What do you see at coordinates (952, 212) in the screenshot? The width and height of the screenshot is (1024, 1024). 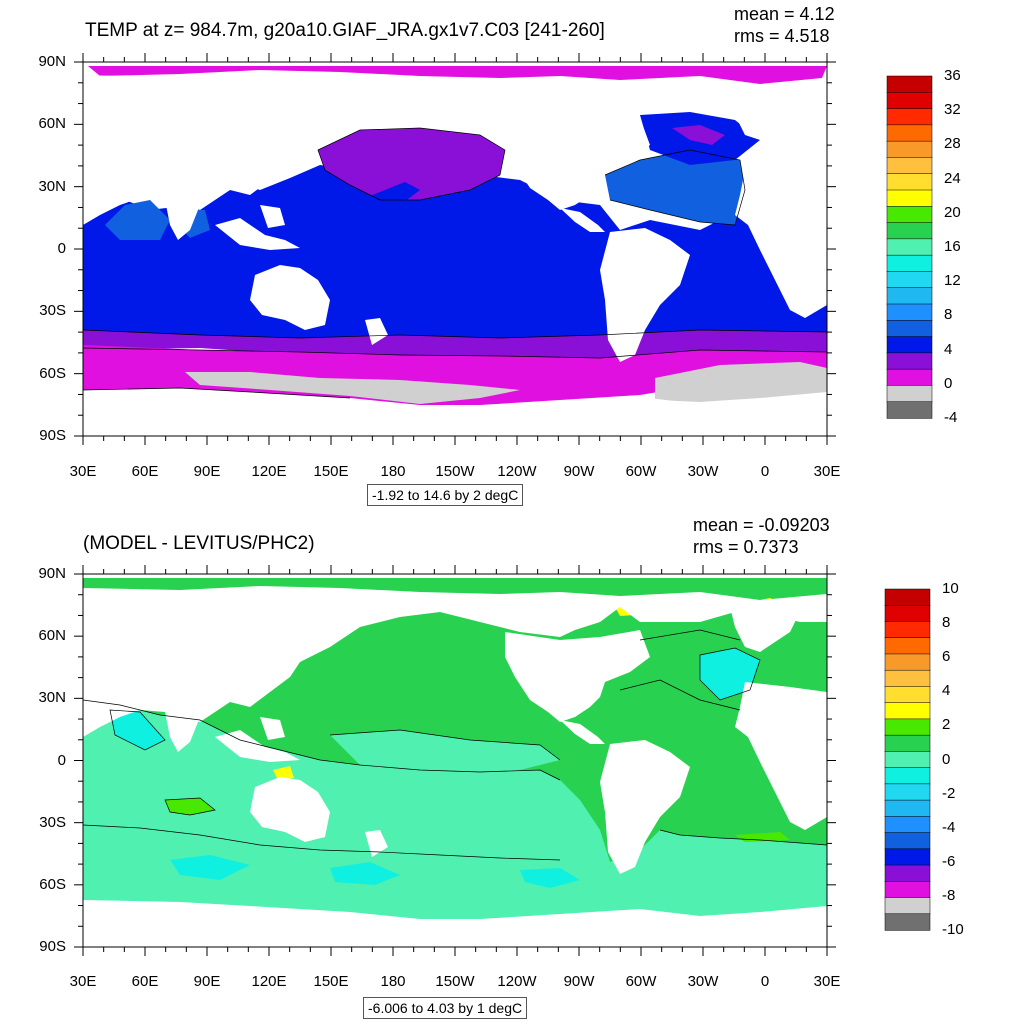 I see `colorbar-label: 20` at bounding box center [952, 212].